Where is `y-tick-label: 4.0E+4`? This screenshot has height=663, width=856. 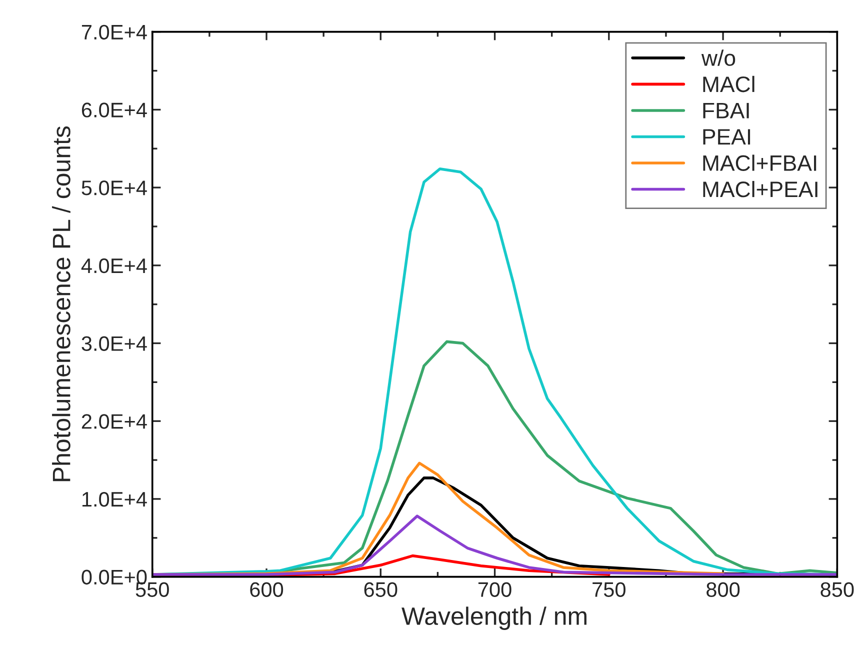 y-tick-label: 4.0E+4 is located at coordinates (114, 266).